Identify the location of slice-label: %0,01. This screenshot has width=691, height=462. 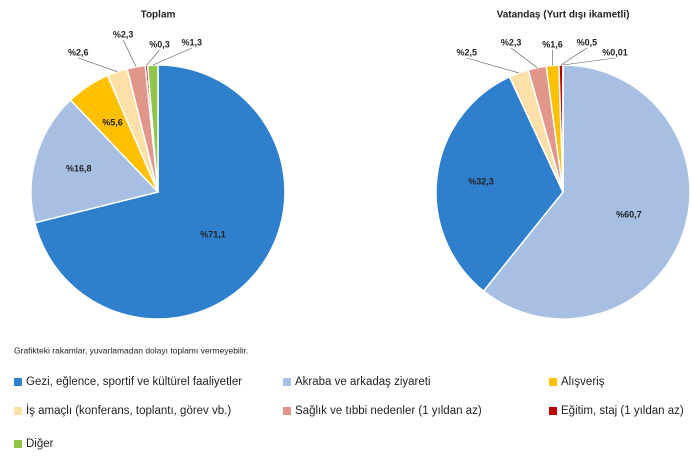
(615, 52).